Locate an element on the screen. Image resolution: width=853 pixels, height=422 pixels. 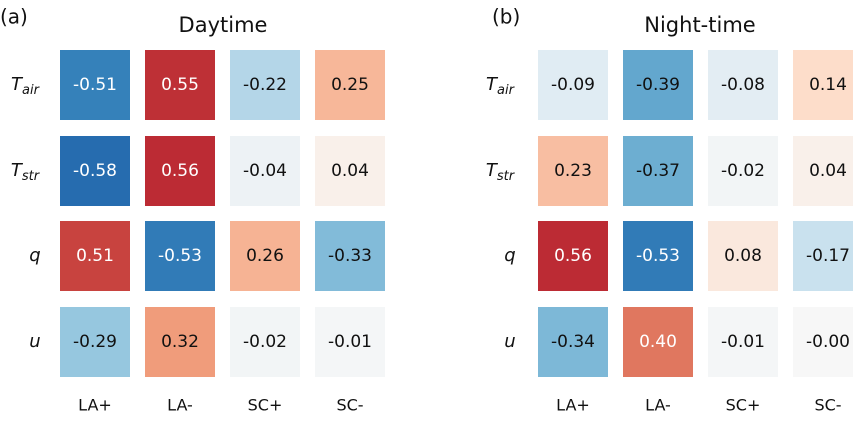
cell-label: -0.51 is located at coordinates (95, 85).